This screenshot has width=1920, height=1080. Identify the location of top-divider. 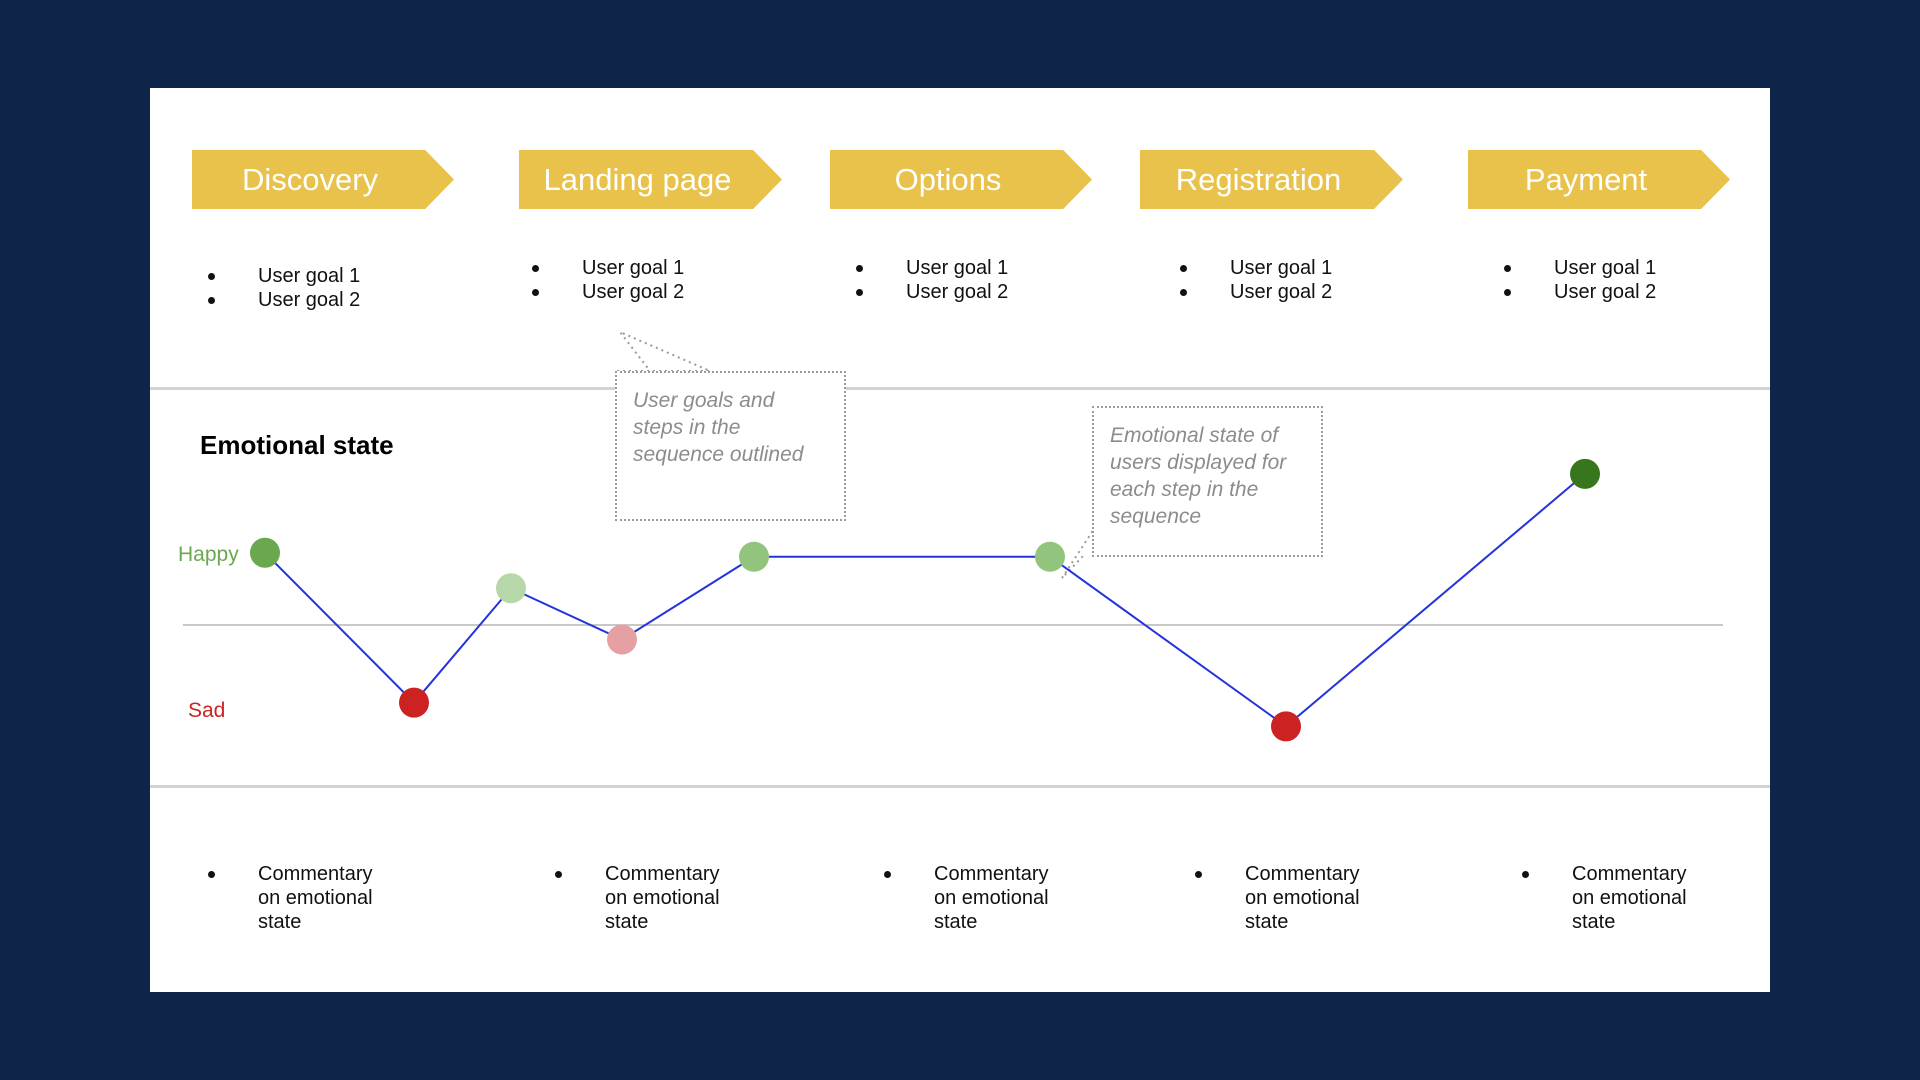
(960, 388).